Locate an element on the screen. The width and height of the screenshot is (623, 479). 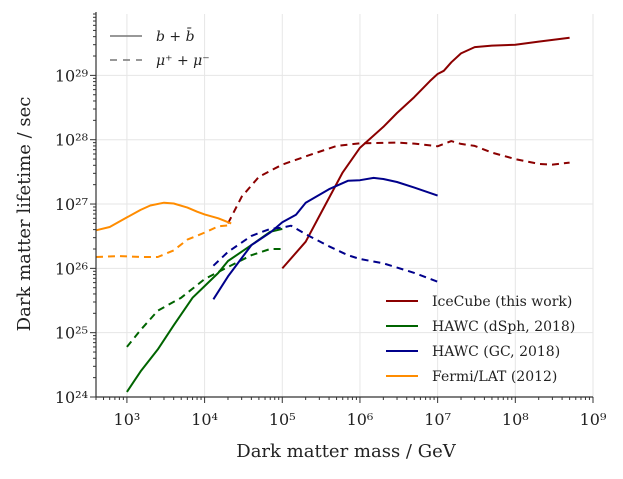
style-legend-label: μ⁺ + μ⁻ is located at coordinates (183, 61).